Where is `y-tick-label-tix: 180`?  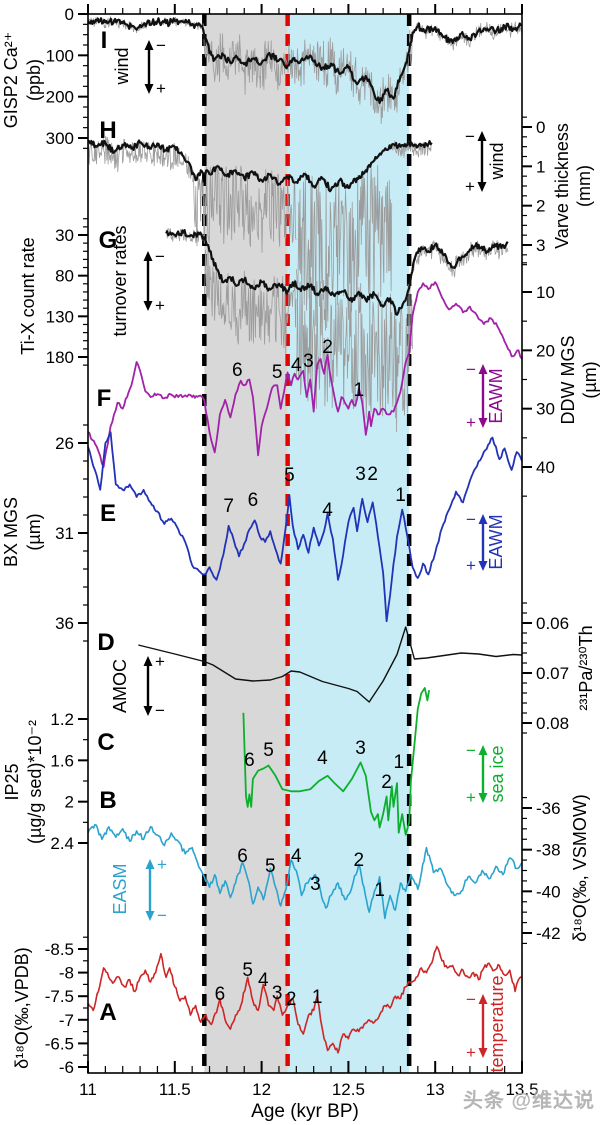 y-tick-label-tix: 180 is located at coordinates (60, 357).